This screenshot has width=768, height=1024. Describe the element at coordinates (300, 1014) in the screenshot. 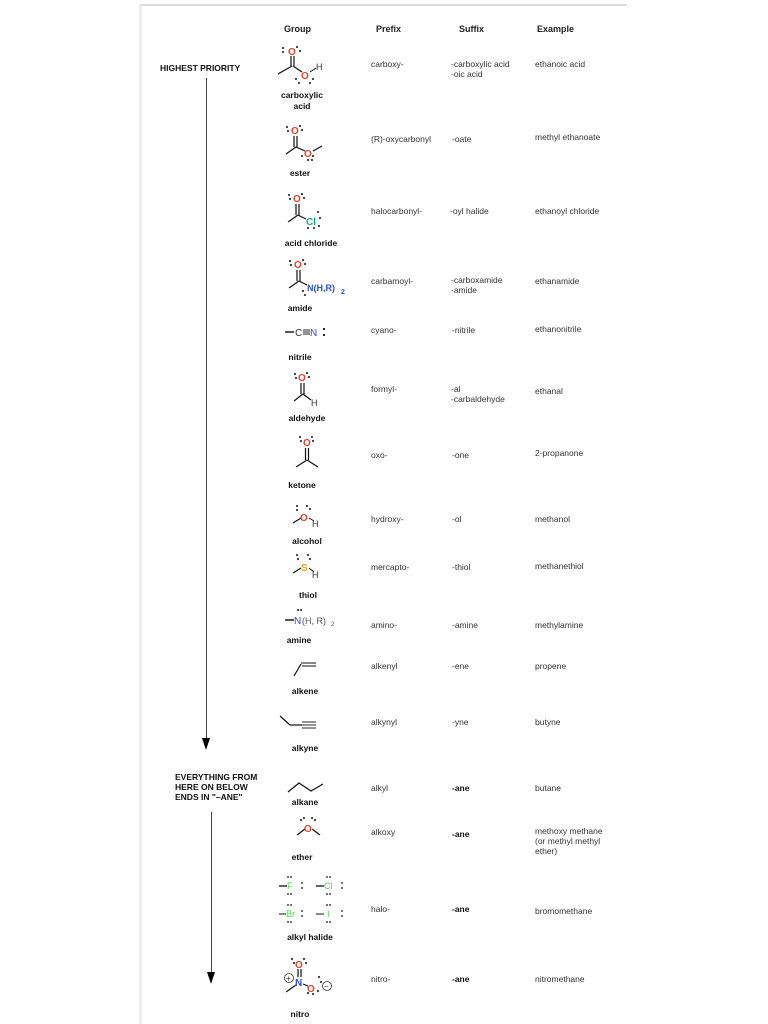

I see `group-label-nitro: nitro` at that location.